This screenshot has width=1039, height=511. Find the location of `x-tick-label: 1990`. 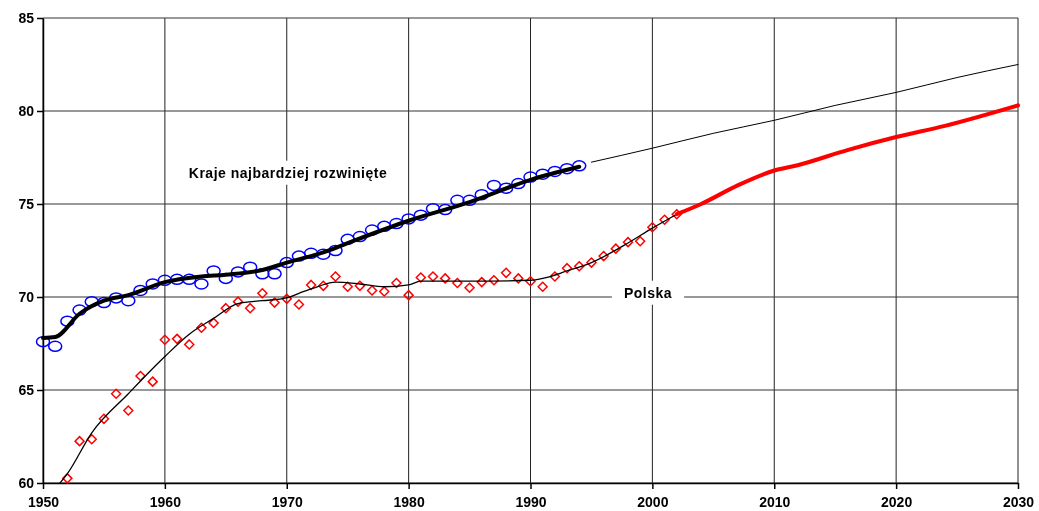

x-tick-label: 1990 is located at coordinates (531, 502).